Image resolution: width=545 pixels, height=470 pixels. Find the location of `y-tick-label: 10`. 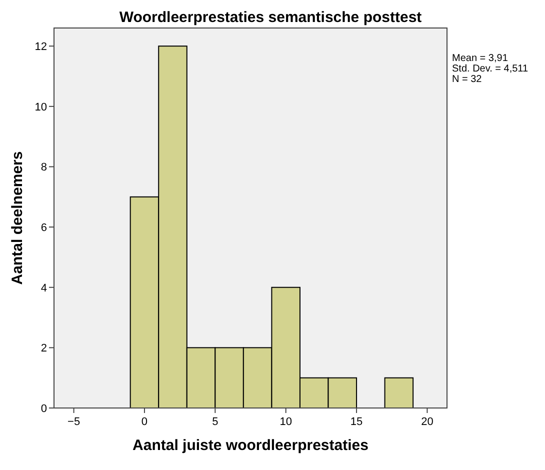

y-tick-label: 10 is located at coordinates (40, 107).